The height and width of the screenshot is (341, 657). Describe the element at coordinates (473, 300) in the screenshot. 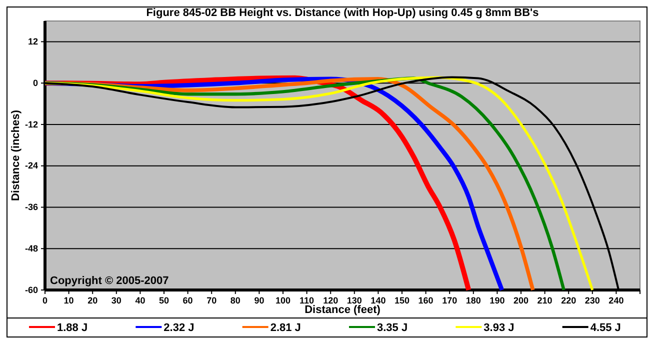

I see `x-tick-label: 180` at that location.